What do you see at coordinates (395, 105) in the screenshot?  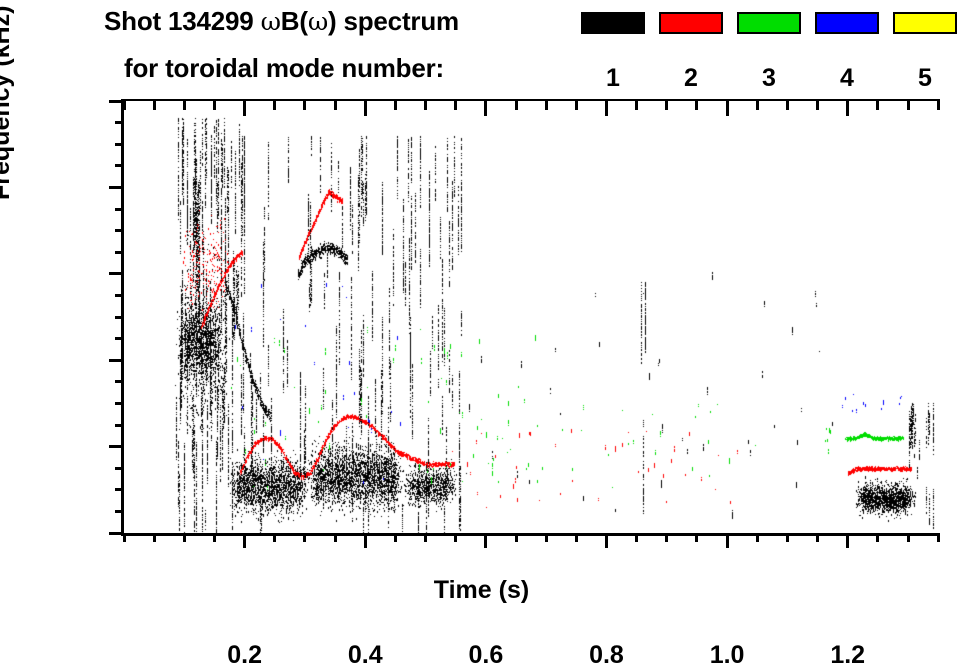 I see `x-tick-top-0.45` at bounding box center [395, 105].